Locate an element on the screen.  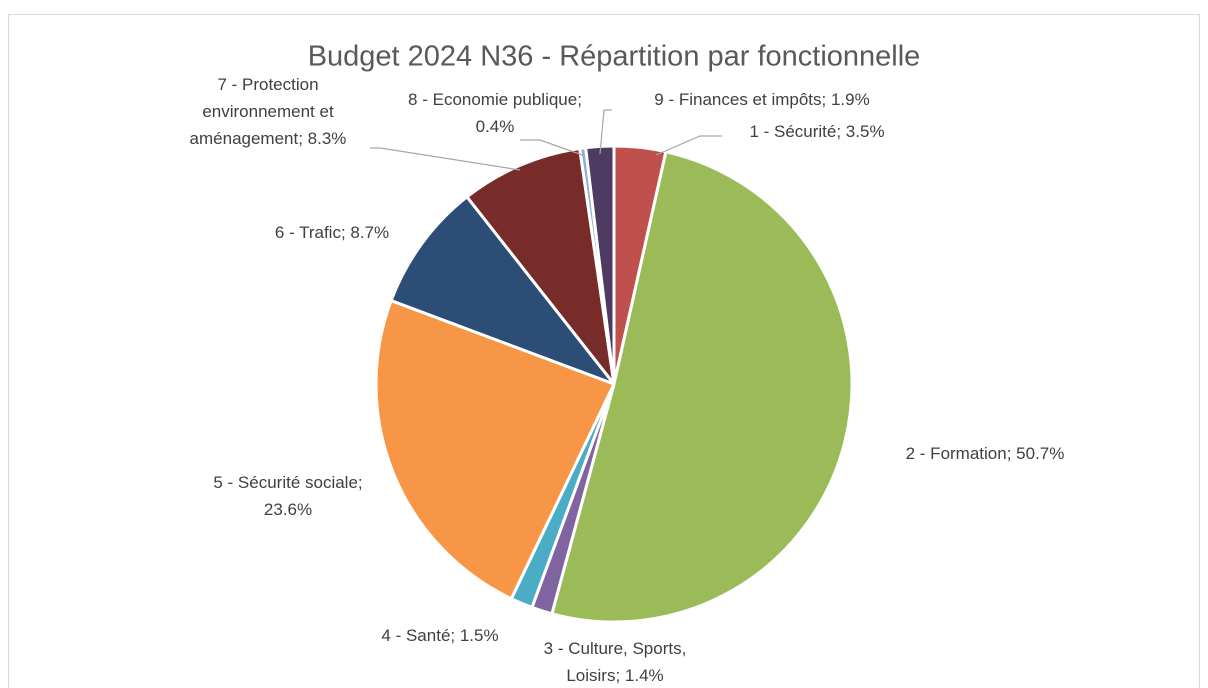
data-label: 2 - Formation; 50.7% is located at coordinates (985, 453).